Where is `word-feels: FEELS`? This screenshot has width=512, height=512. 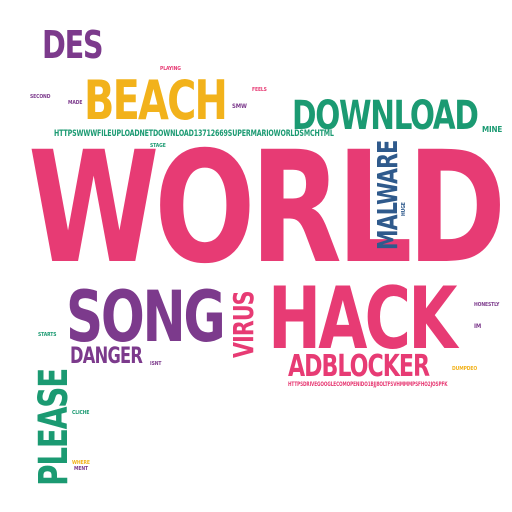 word-feels: FEELS is located at coordinates (259, 90).